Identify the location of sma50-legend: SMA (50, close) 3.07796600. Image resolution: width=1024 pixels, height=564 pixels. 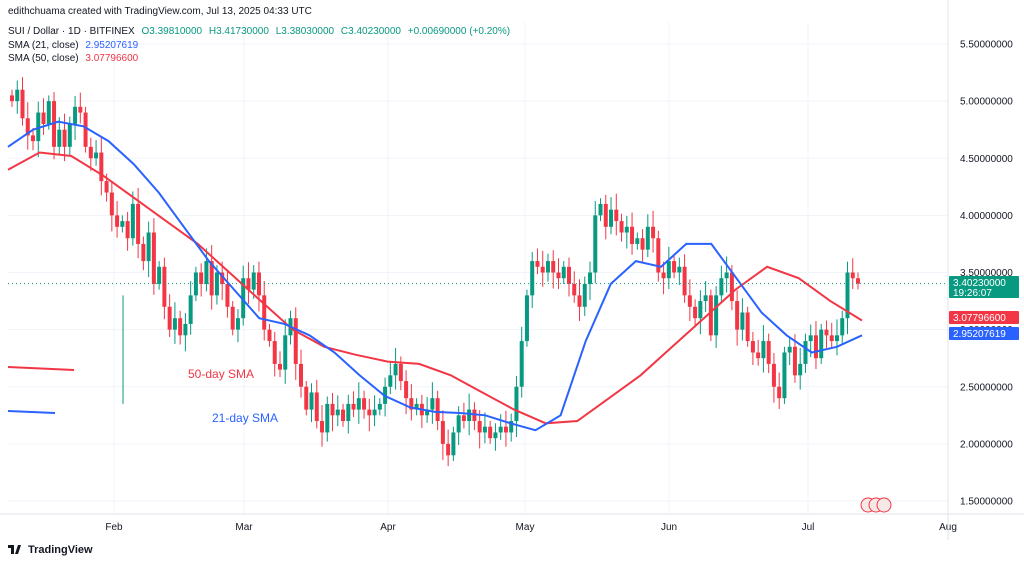
(75, 58).